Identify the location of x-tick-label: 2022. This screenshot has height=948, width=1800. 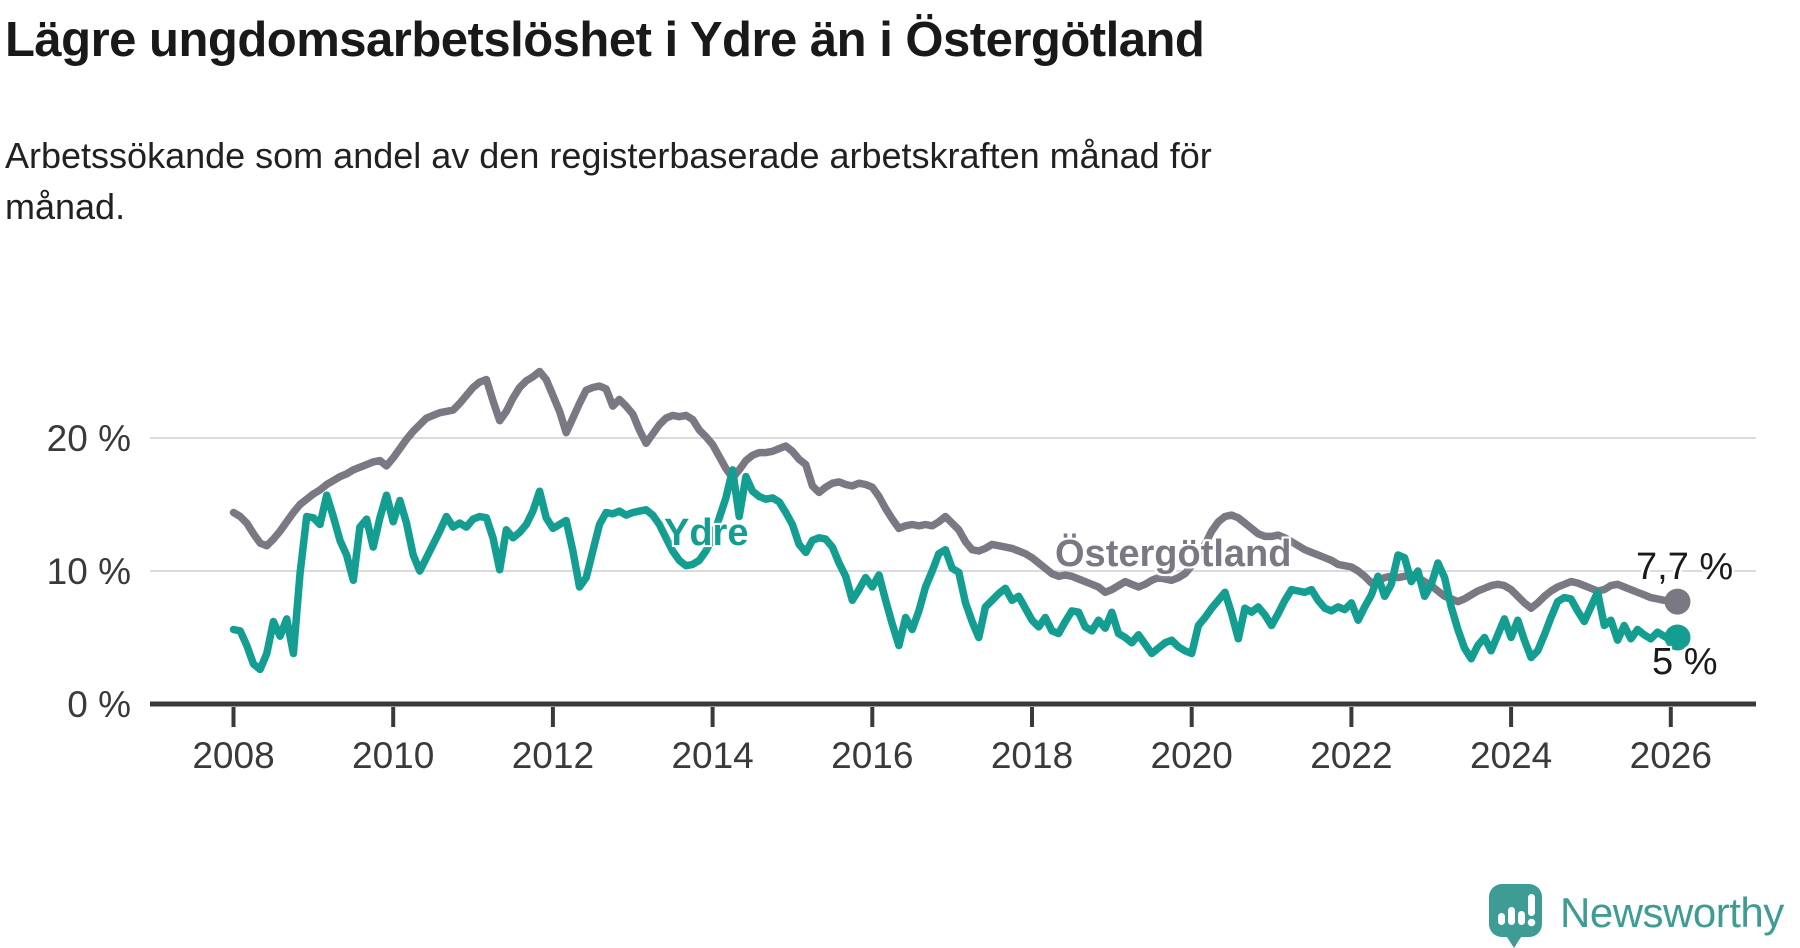
(1351, 755).